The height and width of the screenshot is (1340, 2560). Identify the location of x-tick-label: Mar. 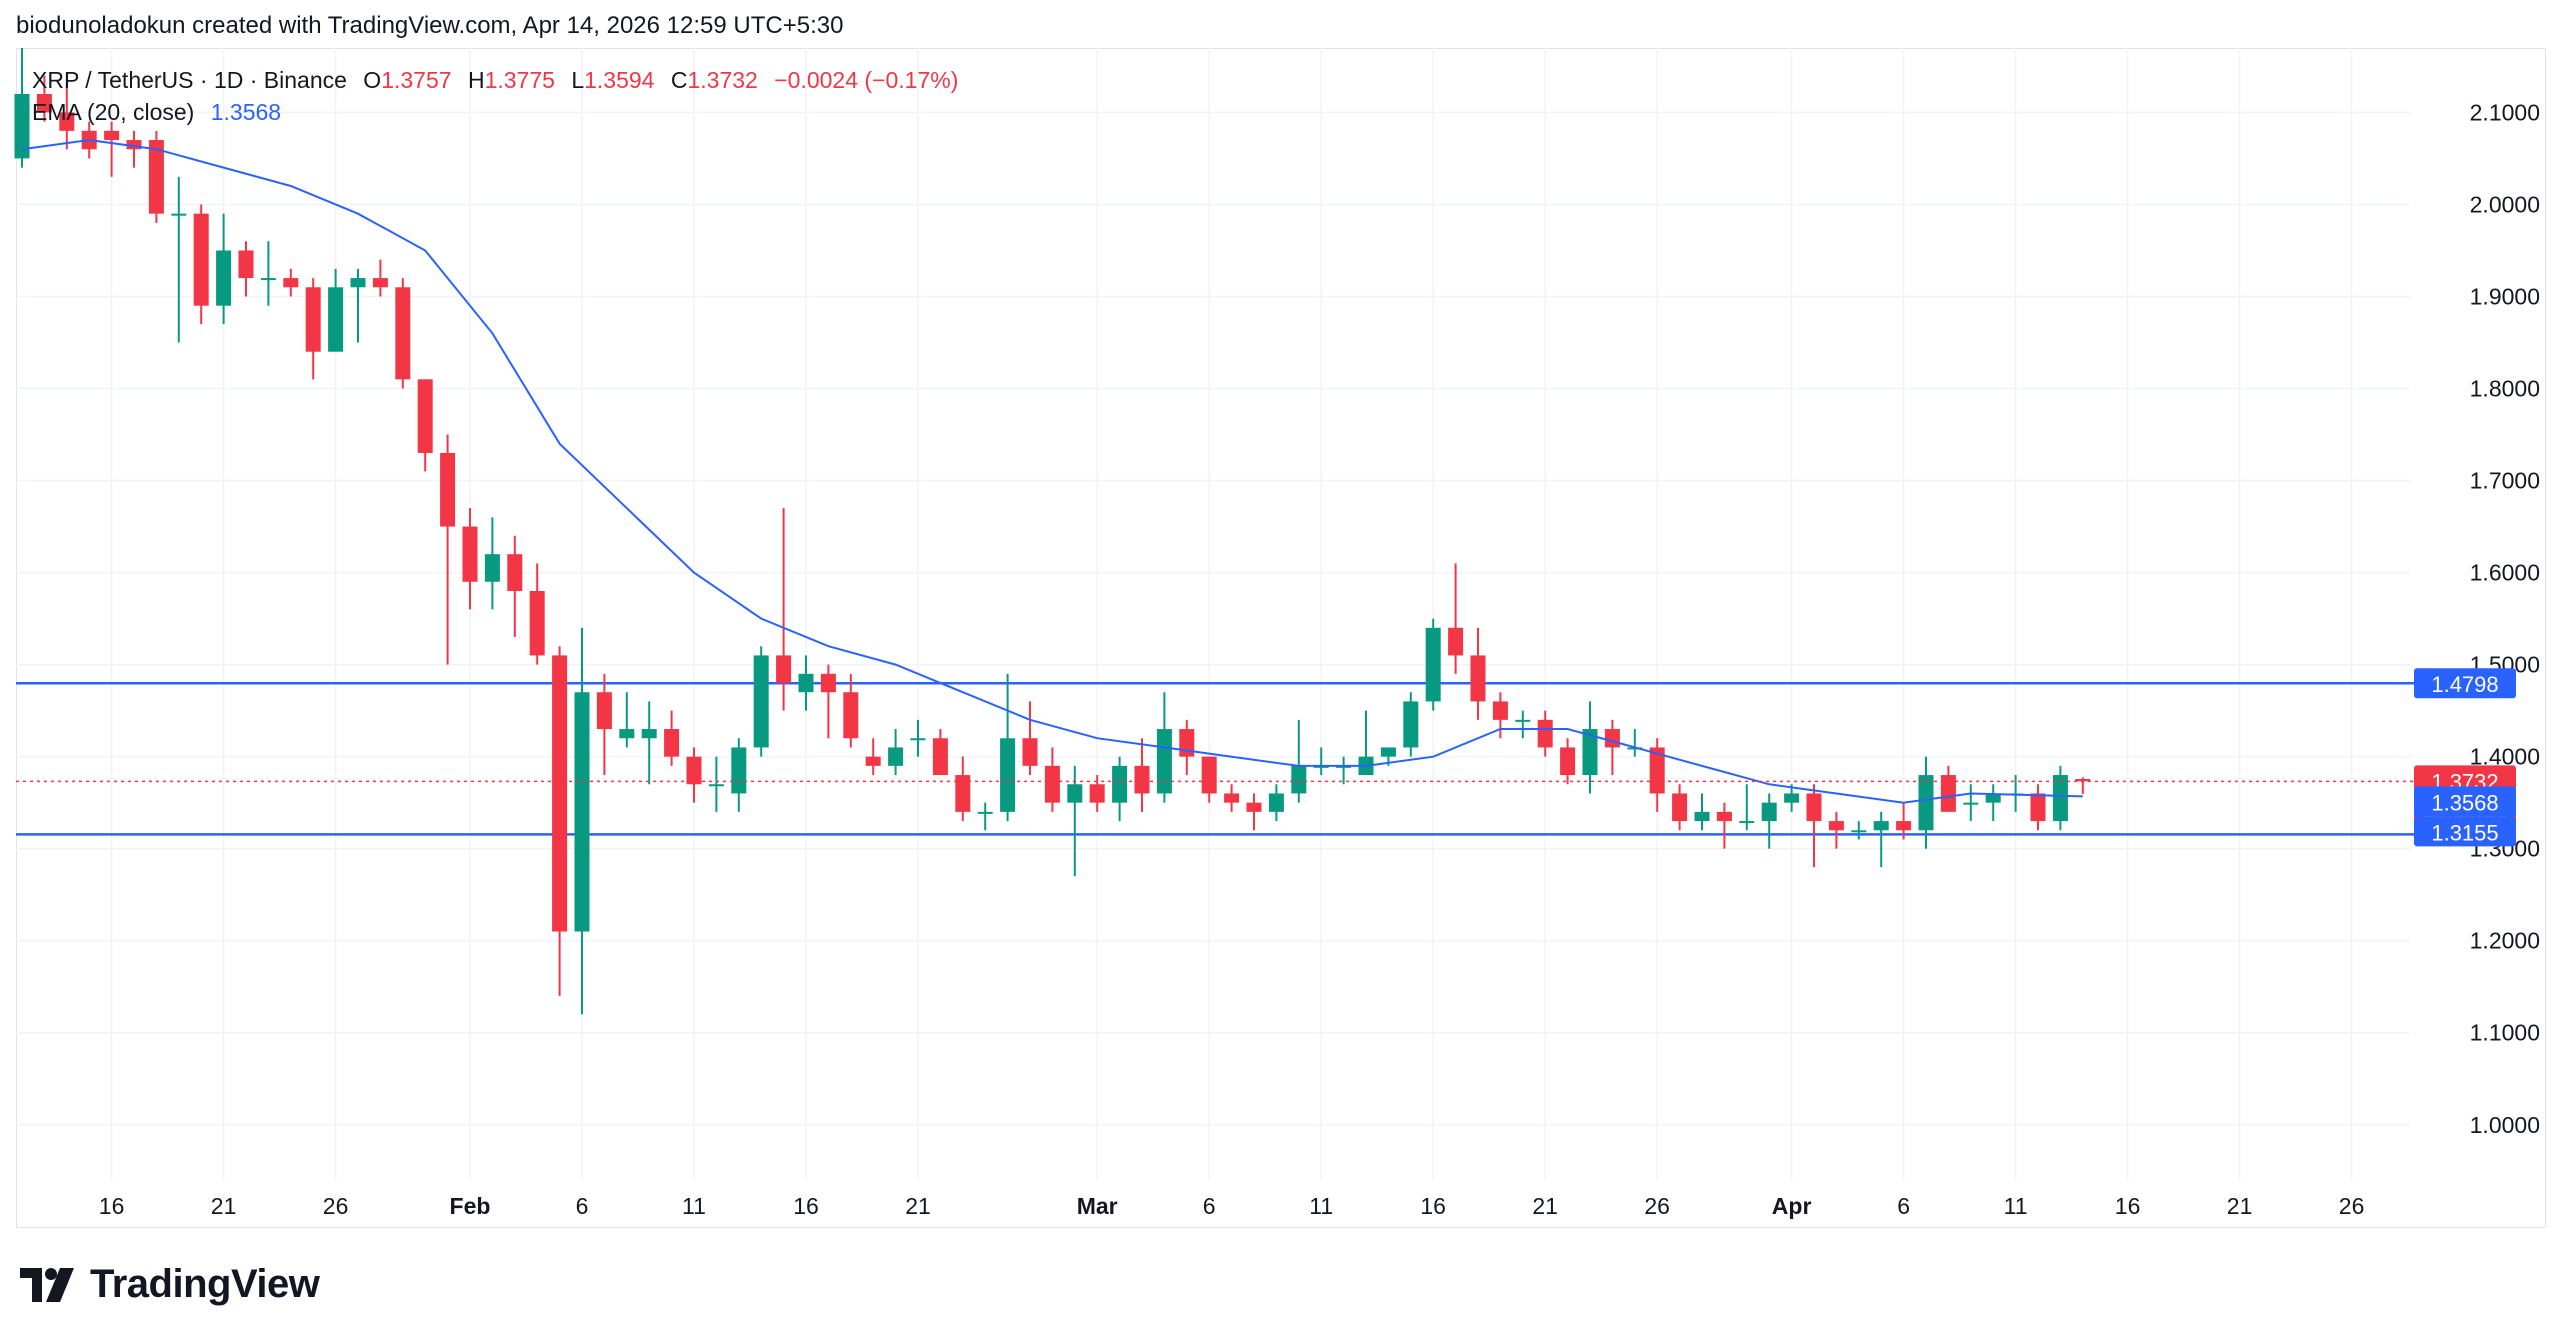
(1097, 1206).